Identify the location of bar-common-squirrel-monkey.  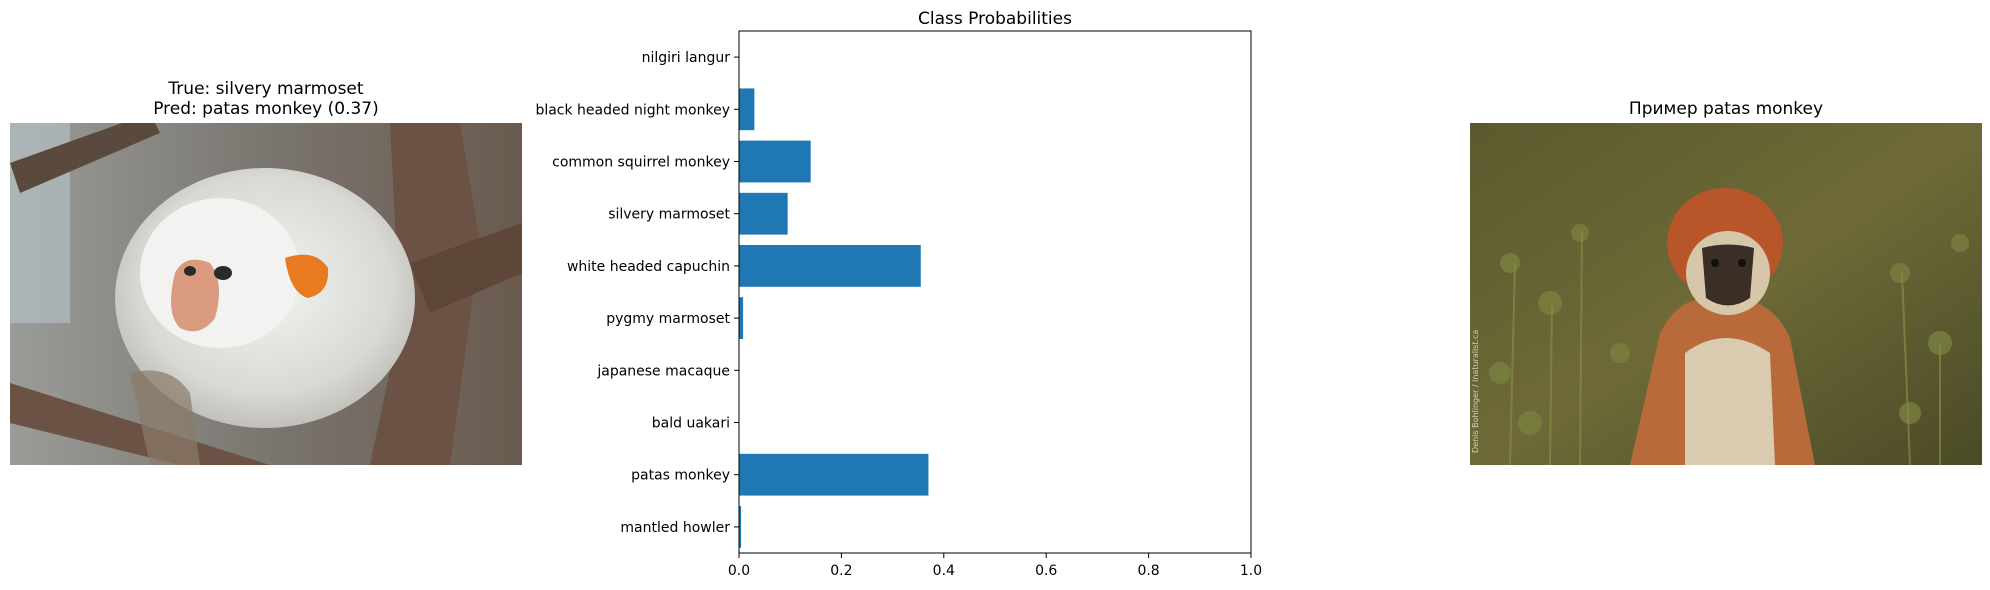
(775, 161).